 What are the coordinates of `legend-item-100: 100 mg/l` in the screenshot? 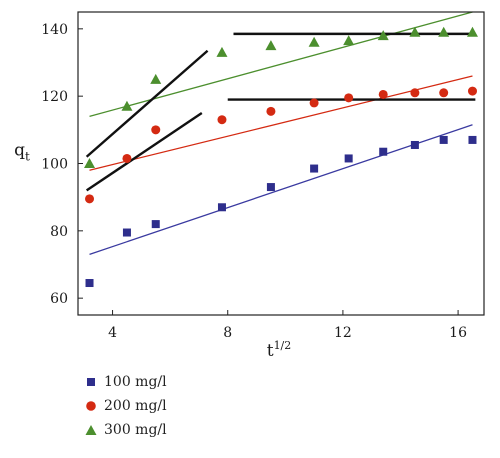 It's located at (122, 382).